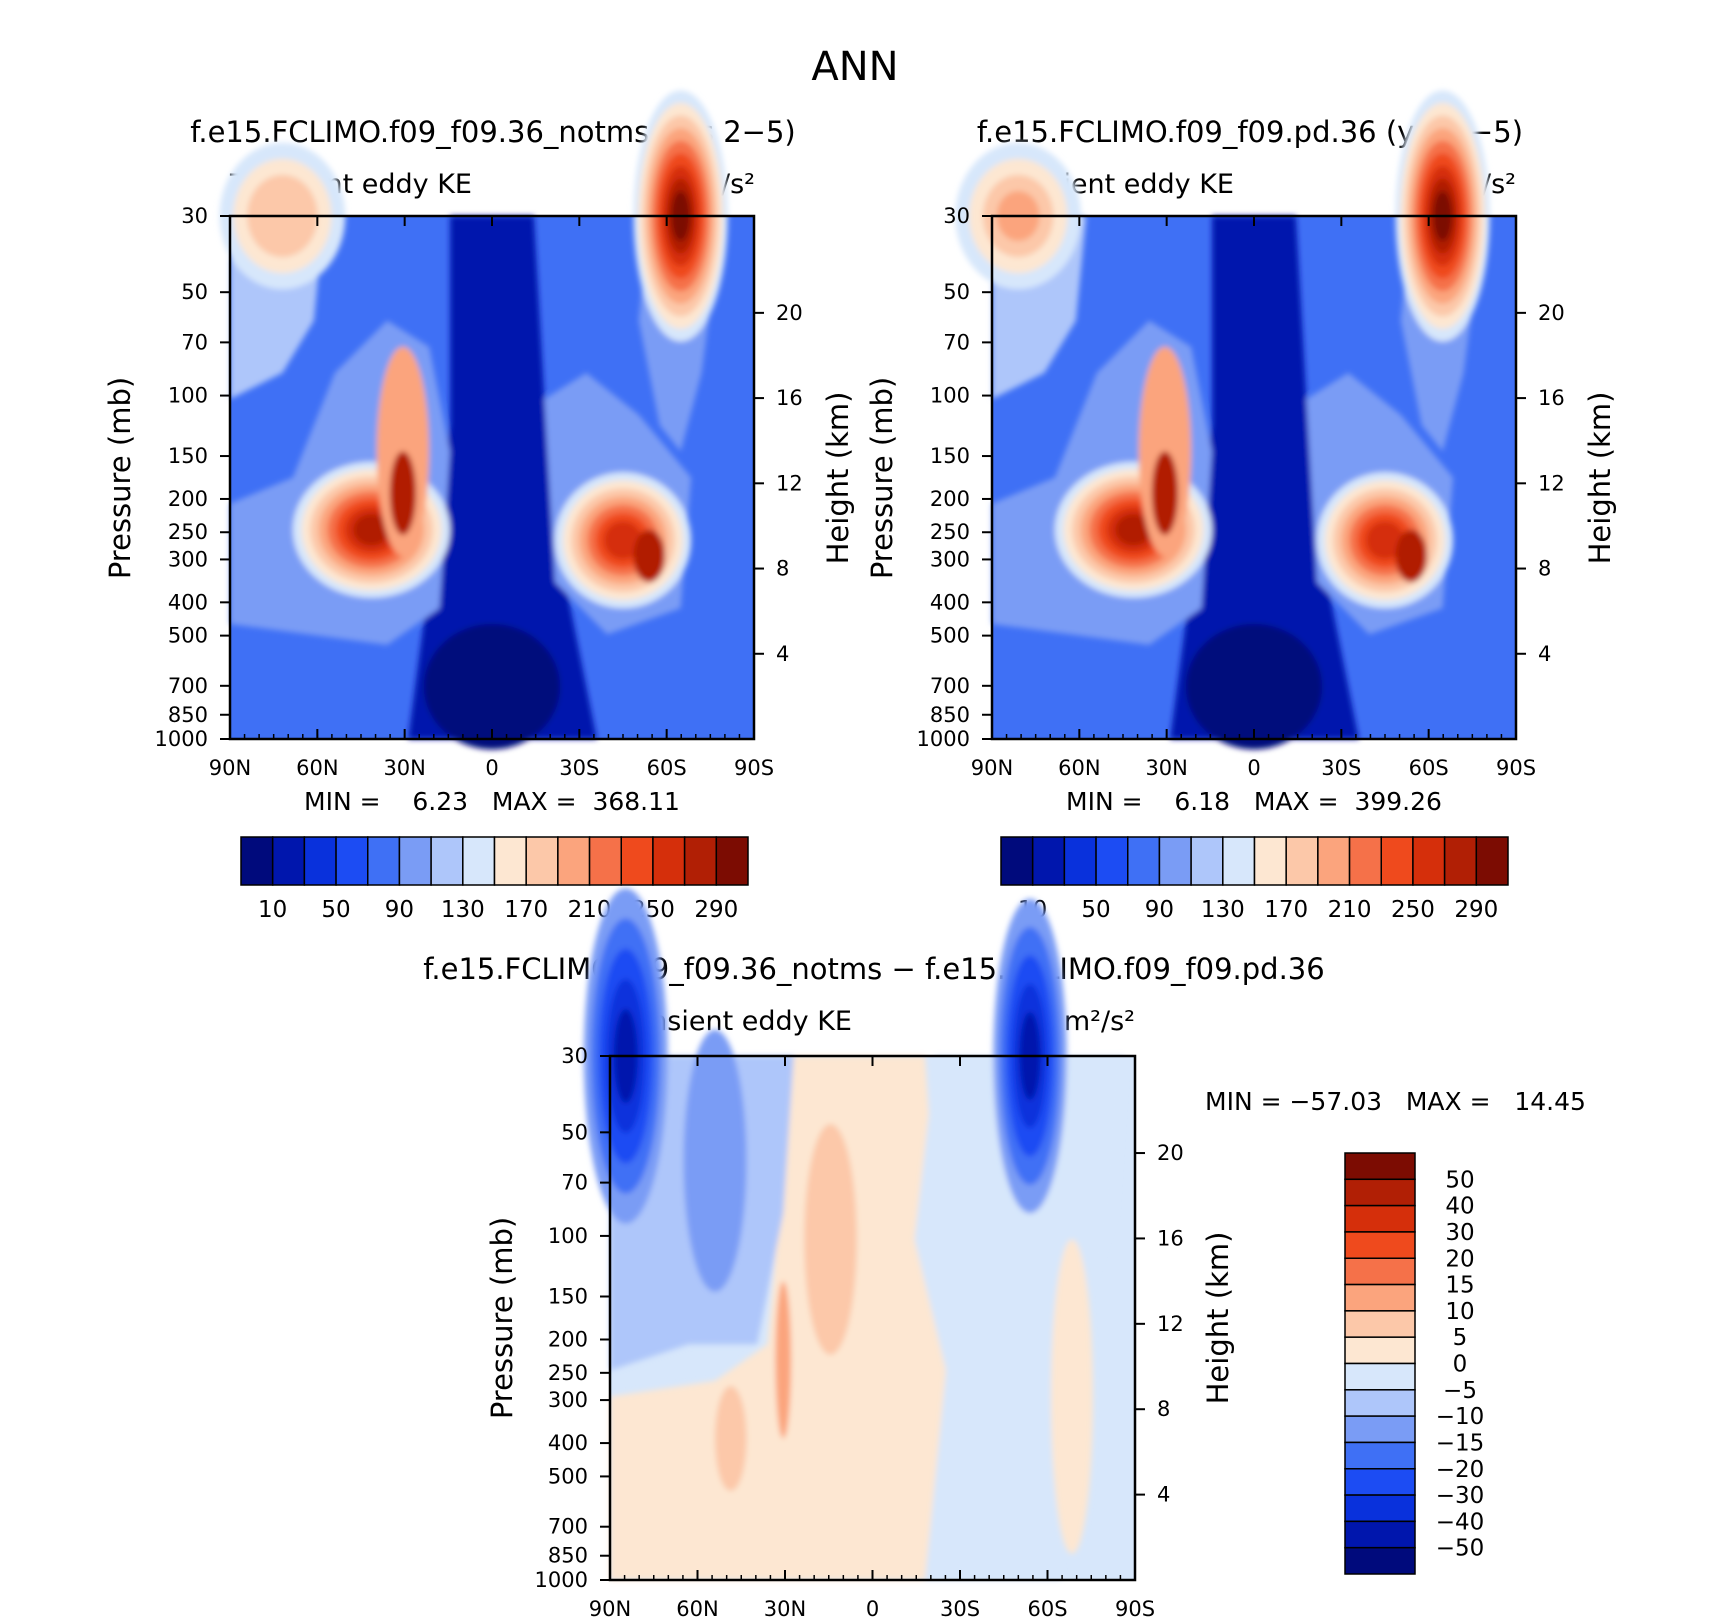 Image resolution: width=1710 pixels, height=1617 pixels. Describe the element at coordinates (1413, 910) in the screenshot. I see `colorbar-label: 250` at that location.